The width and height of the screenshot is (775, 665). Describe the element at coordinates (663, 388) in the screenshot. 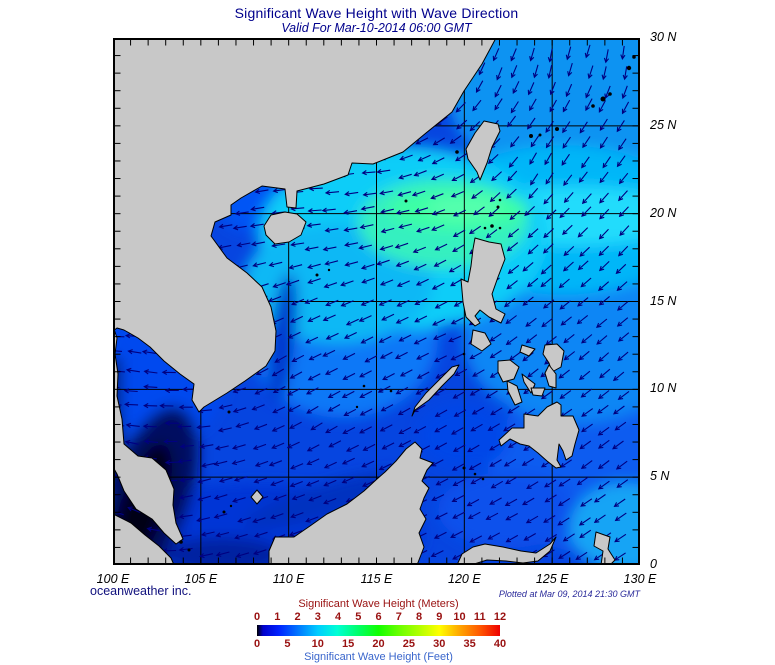

I see `lat-label-10n: 10 N` at that location.